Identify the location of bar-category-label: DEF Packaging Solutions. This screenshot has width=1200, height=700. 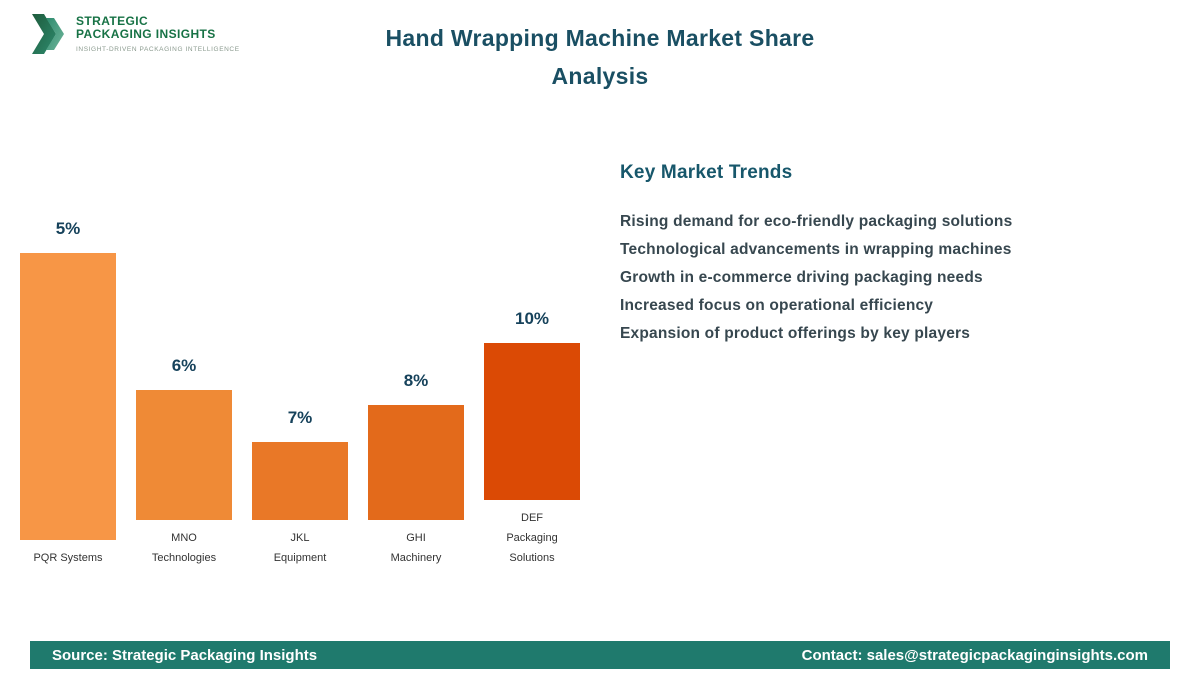
(532, 538).